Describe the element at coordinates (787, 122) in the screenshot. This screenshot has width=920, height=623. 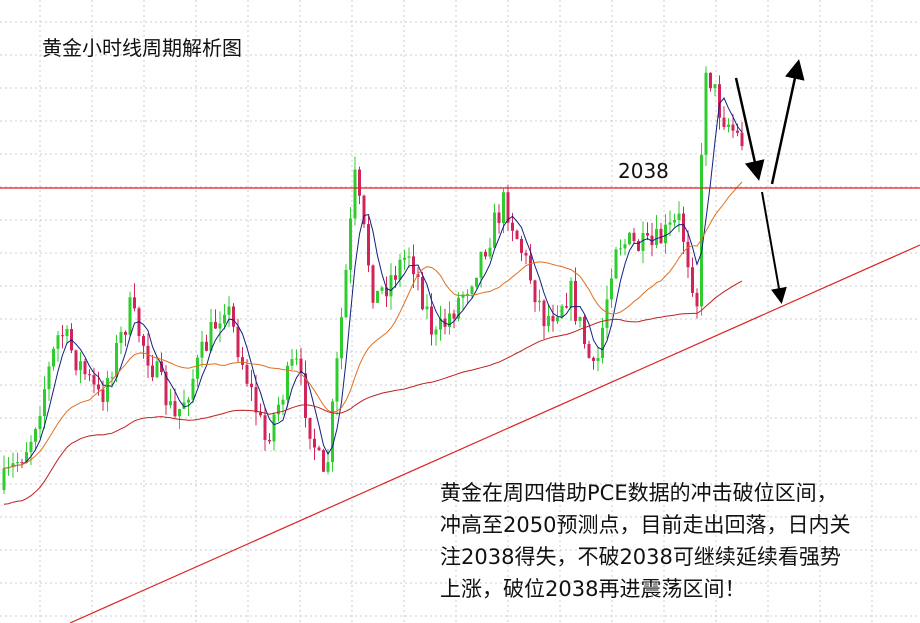
I see `arrow-up` at that location.